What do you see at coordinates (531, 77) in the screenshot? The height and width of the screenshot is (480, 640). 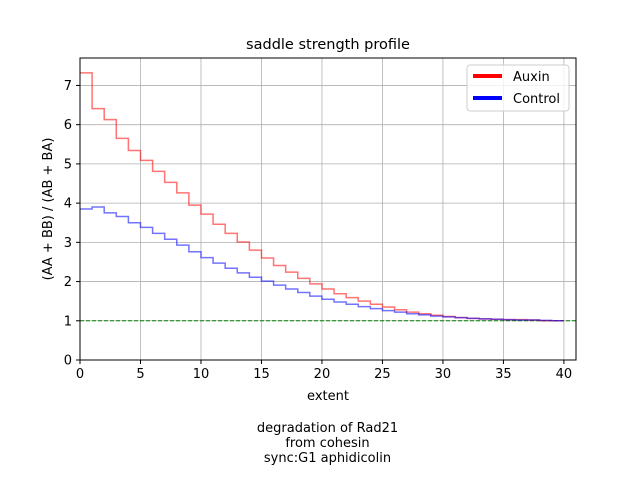 I see `legend-label-auxin: Auxin` at bounding box center [531, 77].